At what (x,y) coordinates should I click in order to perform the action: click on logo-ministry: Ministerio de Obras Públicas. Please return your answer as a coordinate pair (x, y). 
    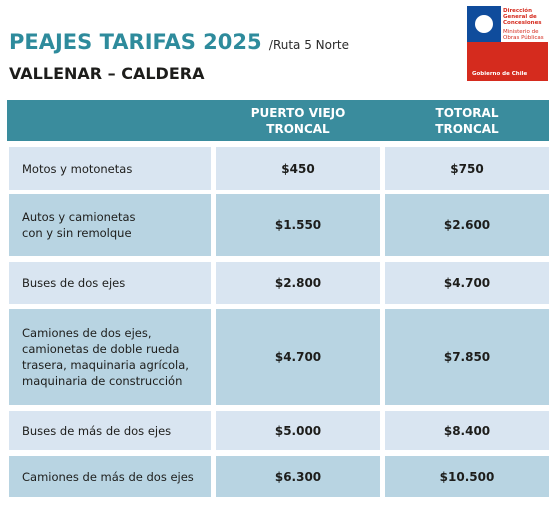
    Looking at the image, I should click on (523, 35).